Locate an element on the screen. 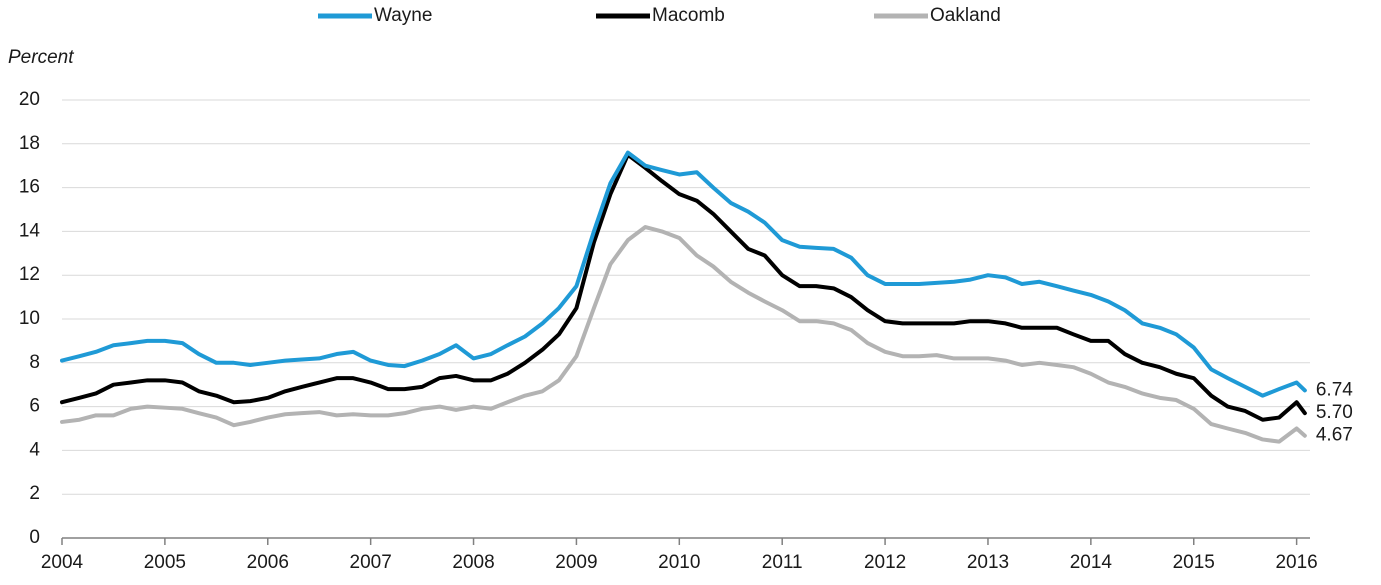 Image resolution: width=1381 pixels, height=585 pixels. legend-label: Wayne is located at coordinates (403, 15).